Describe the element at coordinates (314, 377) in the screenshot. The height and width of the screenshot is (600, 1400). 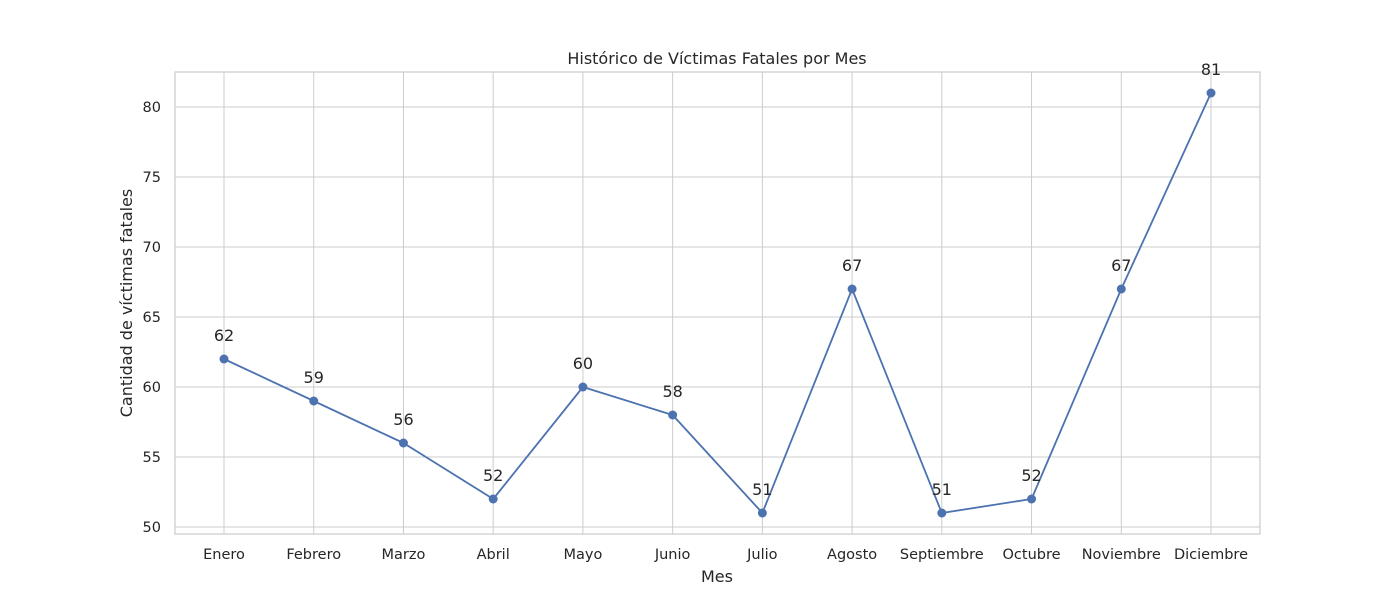
I see `data-label: 59` at that location.